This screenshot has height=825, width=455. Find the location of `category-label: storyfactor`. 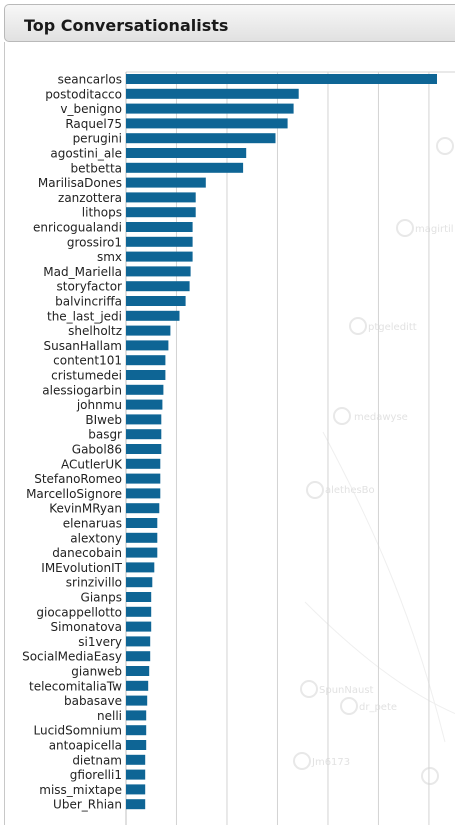

category-label: storyfactor is located at coordinates (90, 287).